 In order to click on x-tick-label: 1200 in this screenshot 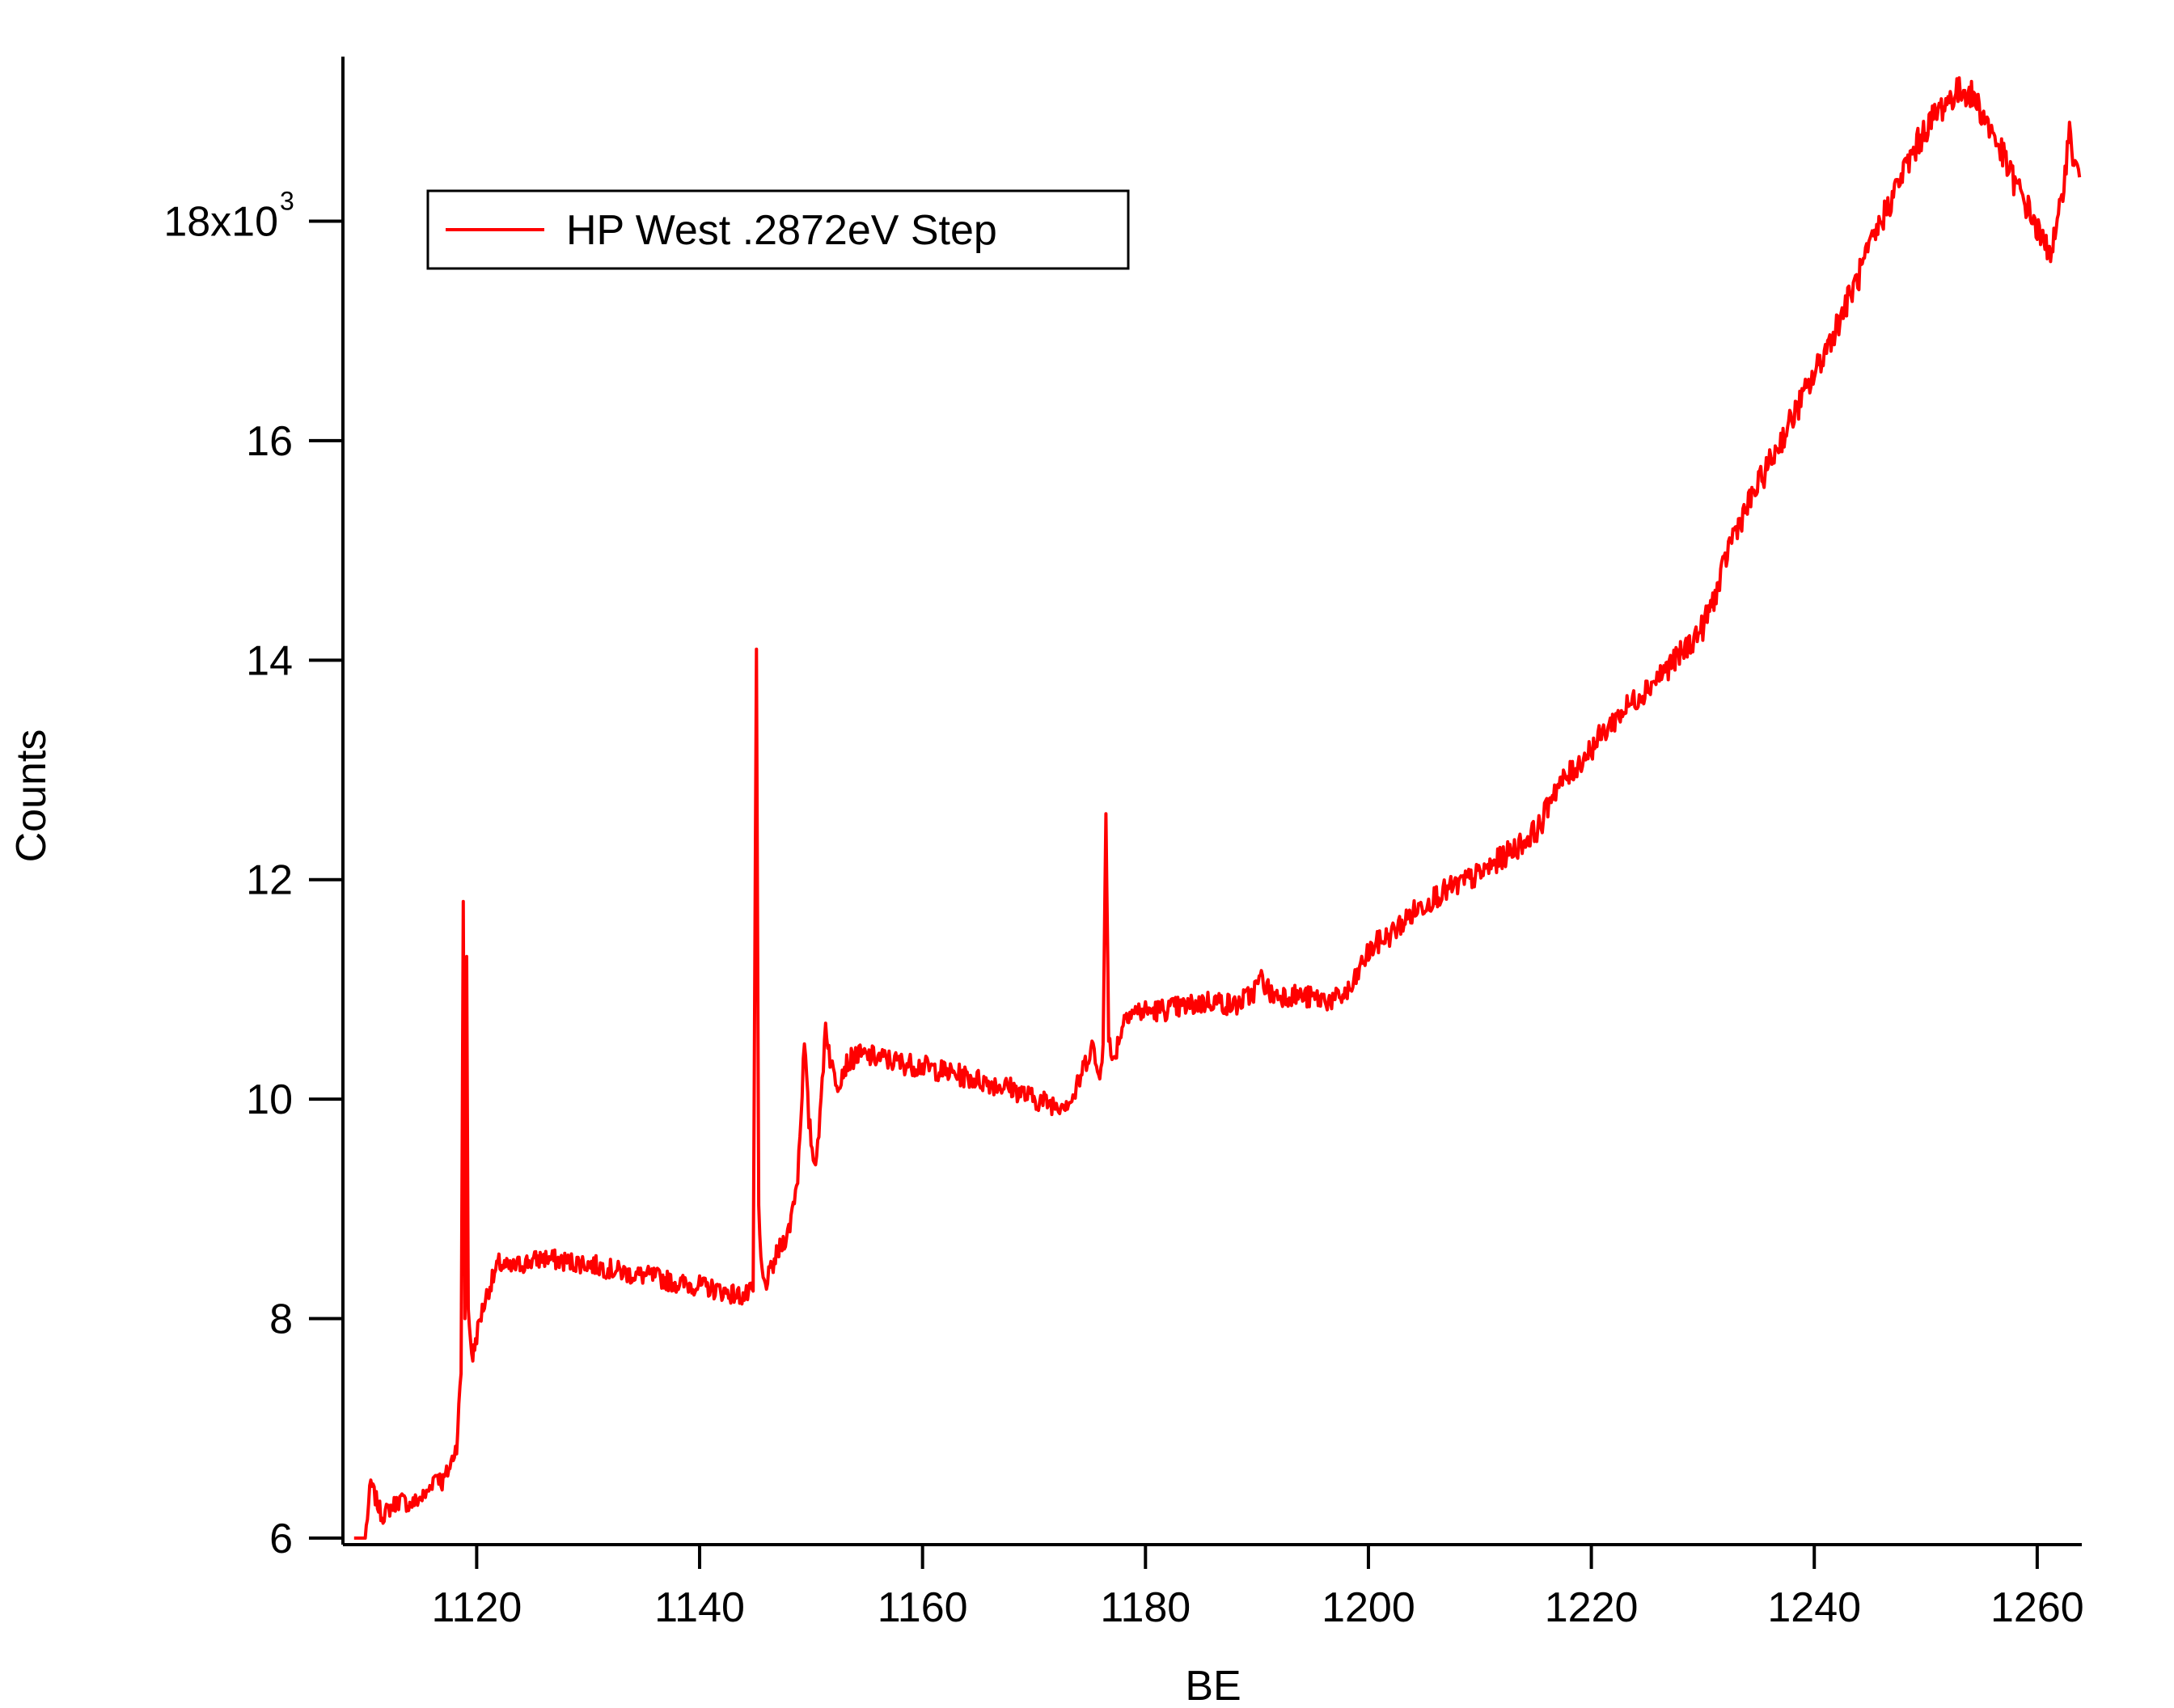, I will do `click(1368, 1608)`.